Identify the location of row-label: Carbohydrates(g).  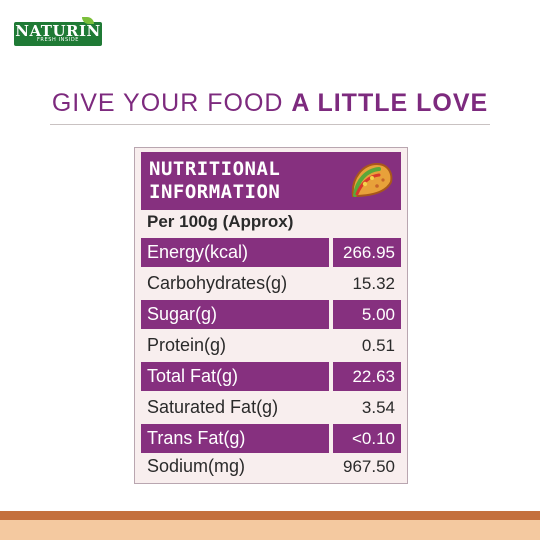
(217, 283).